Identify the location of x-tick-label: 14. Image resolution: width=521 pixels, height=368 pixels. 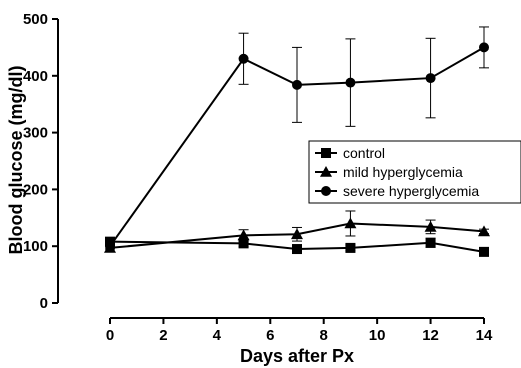
(484, 335).